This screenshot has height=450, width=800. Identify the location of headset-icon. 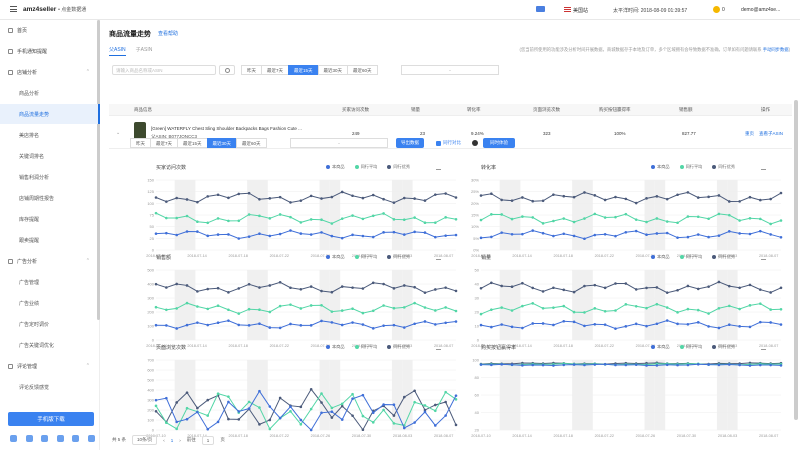
(60, 438).